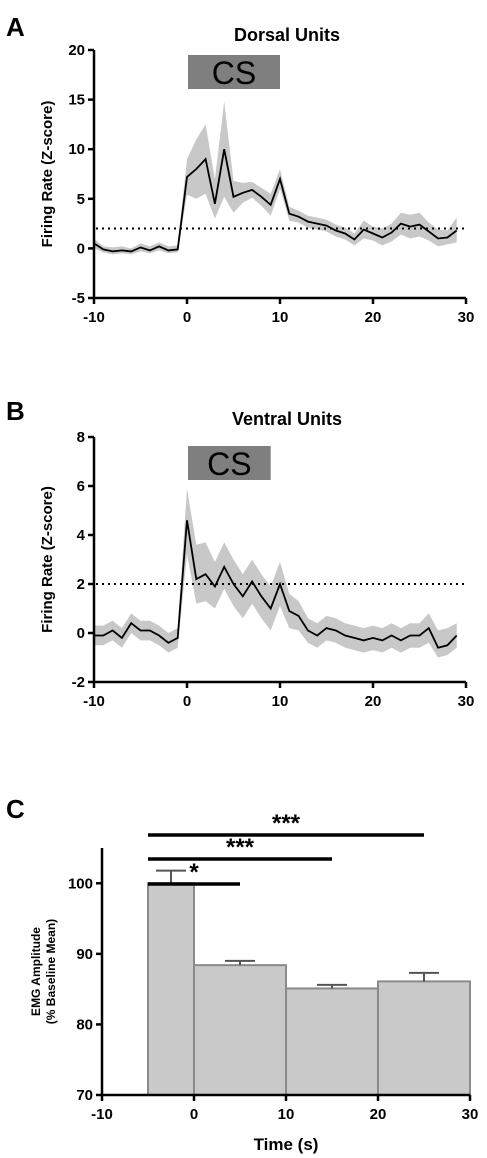 The width and height of the screenshot is (487, 1158). I want to click on significance-label: *, so click(194, 872).